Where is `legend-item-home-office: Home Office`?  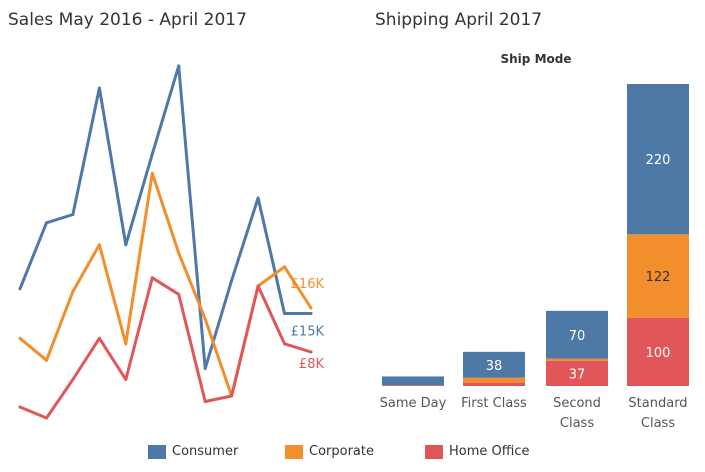
legend-item-home-office: Home Office is located at coordinates (477, 451).